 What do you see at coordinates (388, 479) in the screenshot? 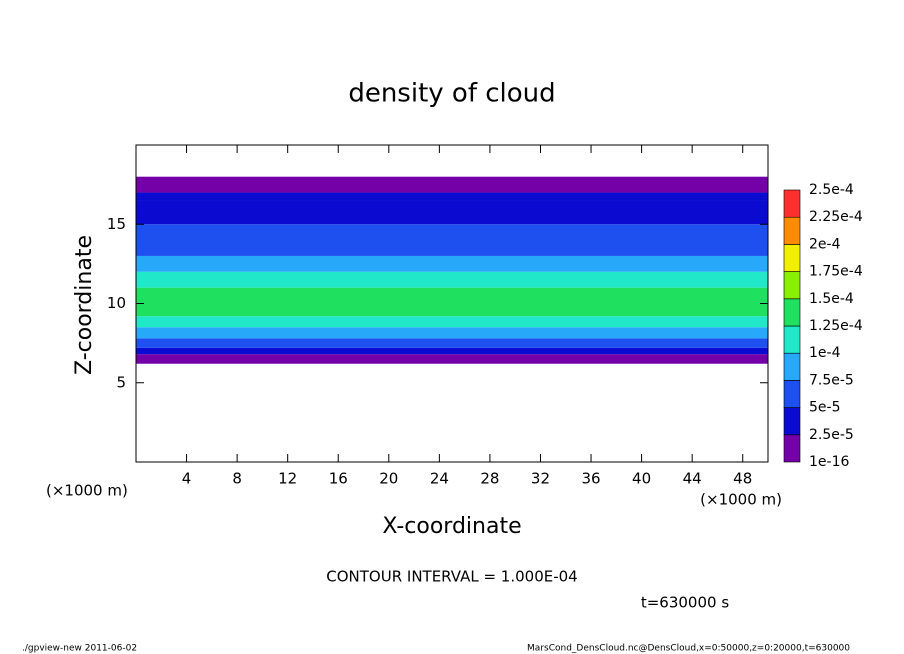
I see `x-tick-label: 20` at bounding box center [388, 479].